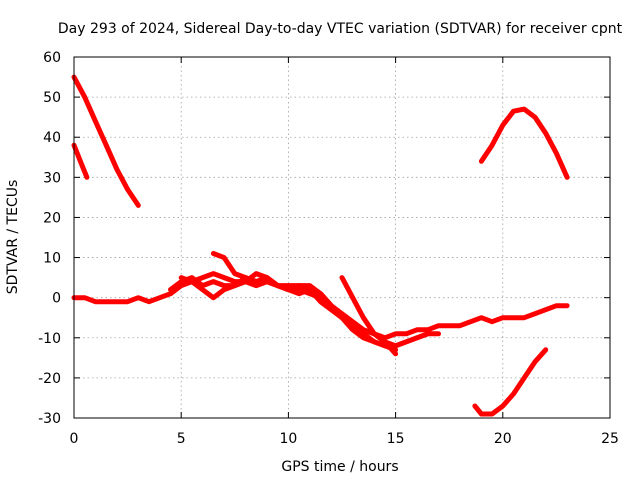 This screenshot has height=480, width=640. I want to click on y-tick-label: -10, so click(49, 339).